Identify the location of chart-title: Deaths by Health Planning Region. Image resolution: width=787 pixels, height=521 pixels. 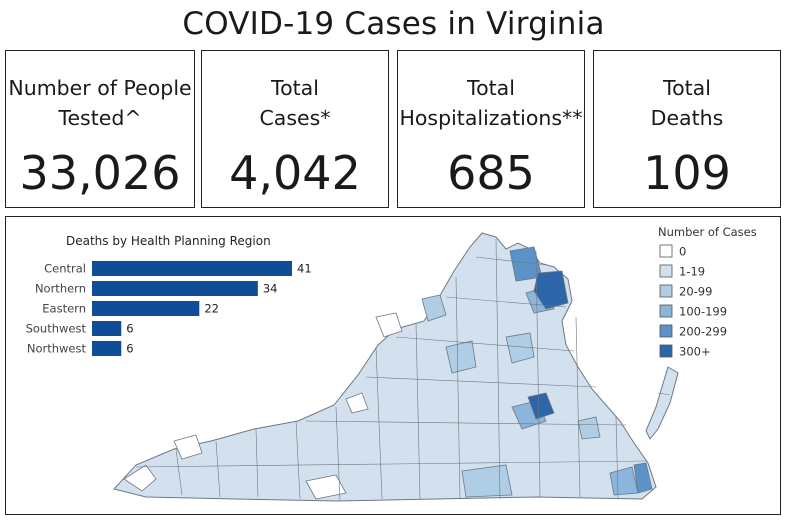
(168, 241).